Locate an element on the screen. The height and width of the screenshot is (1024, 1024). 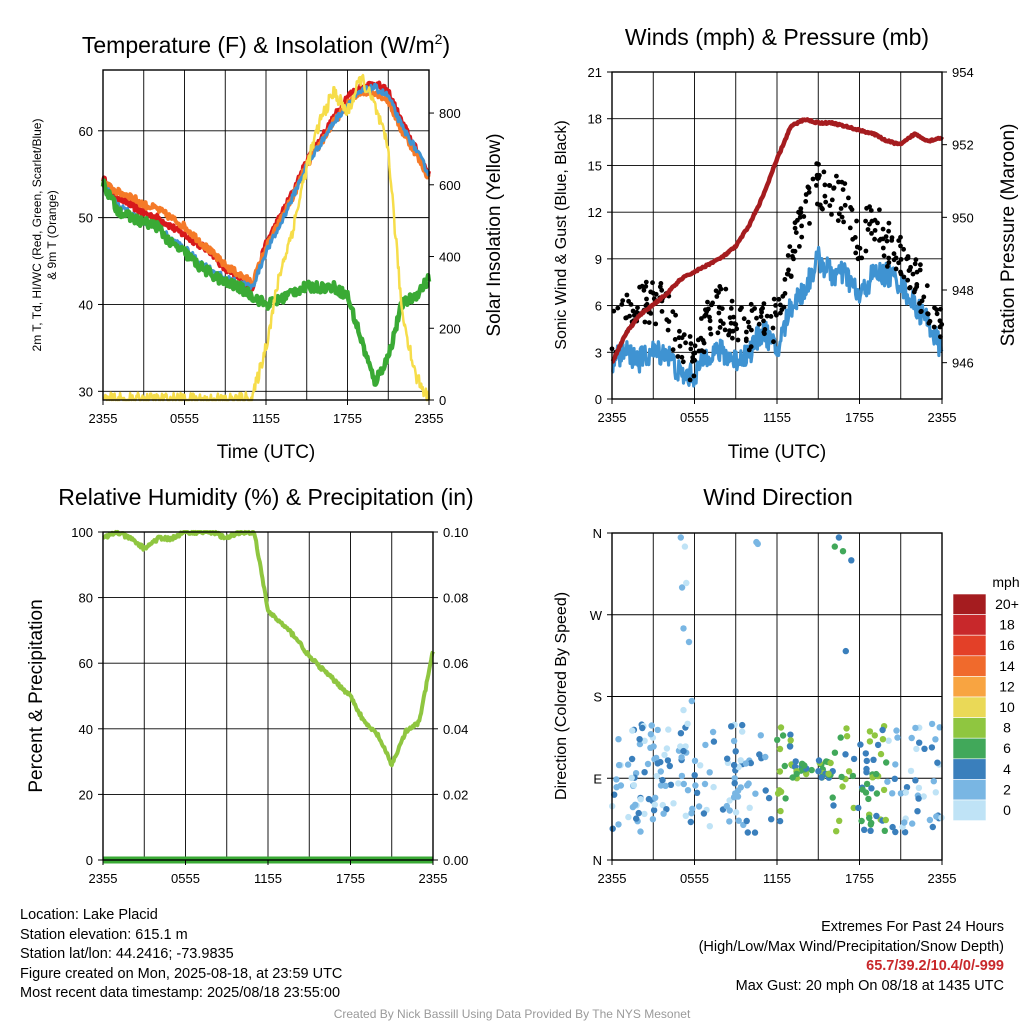
y-tick-label: 15 is located at coordinates (595, 165).